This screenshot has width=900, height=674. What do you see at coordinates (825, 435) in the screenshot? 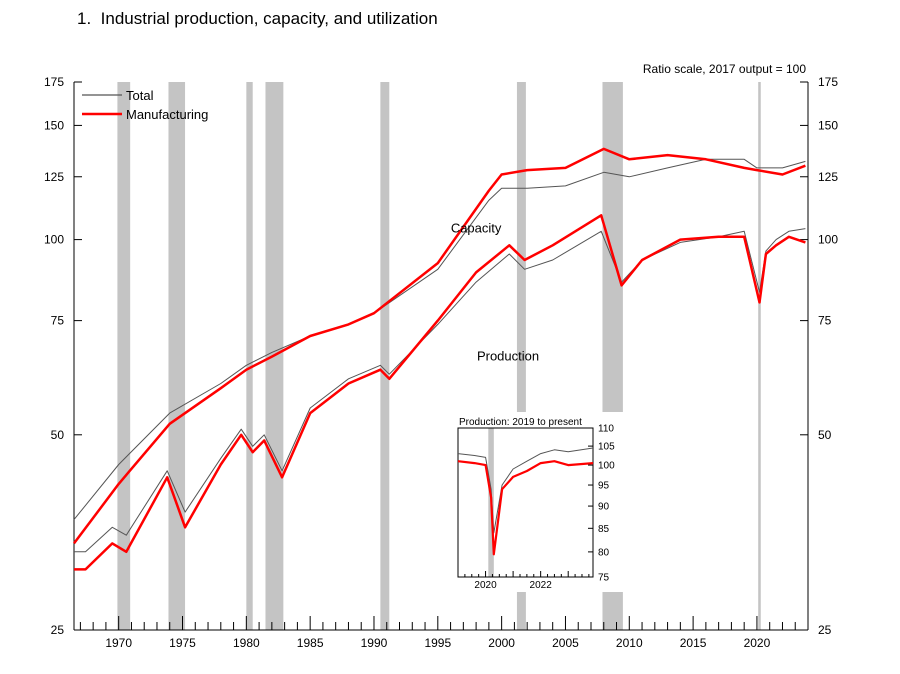
I see `y-tick-label-right: 50` at bounding box center [825, 435].